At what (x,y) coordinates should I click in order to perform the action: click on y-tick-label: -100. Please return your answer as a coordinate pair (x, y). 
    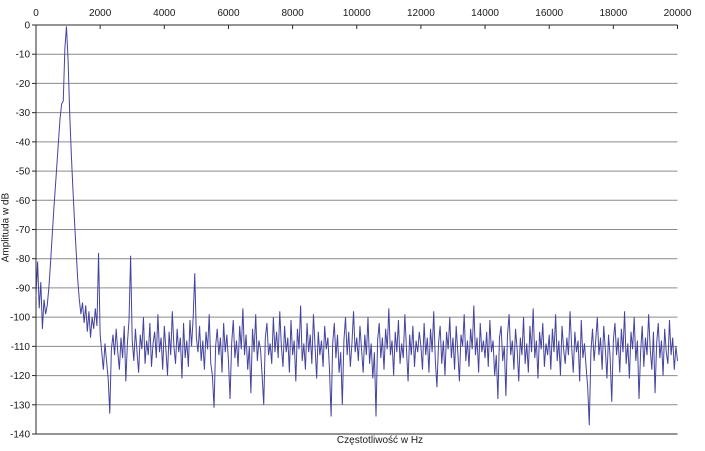
    Looking at the image, I should click on (20, 318).